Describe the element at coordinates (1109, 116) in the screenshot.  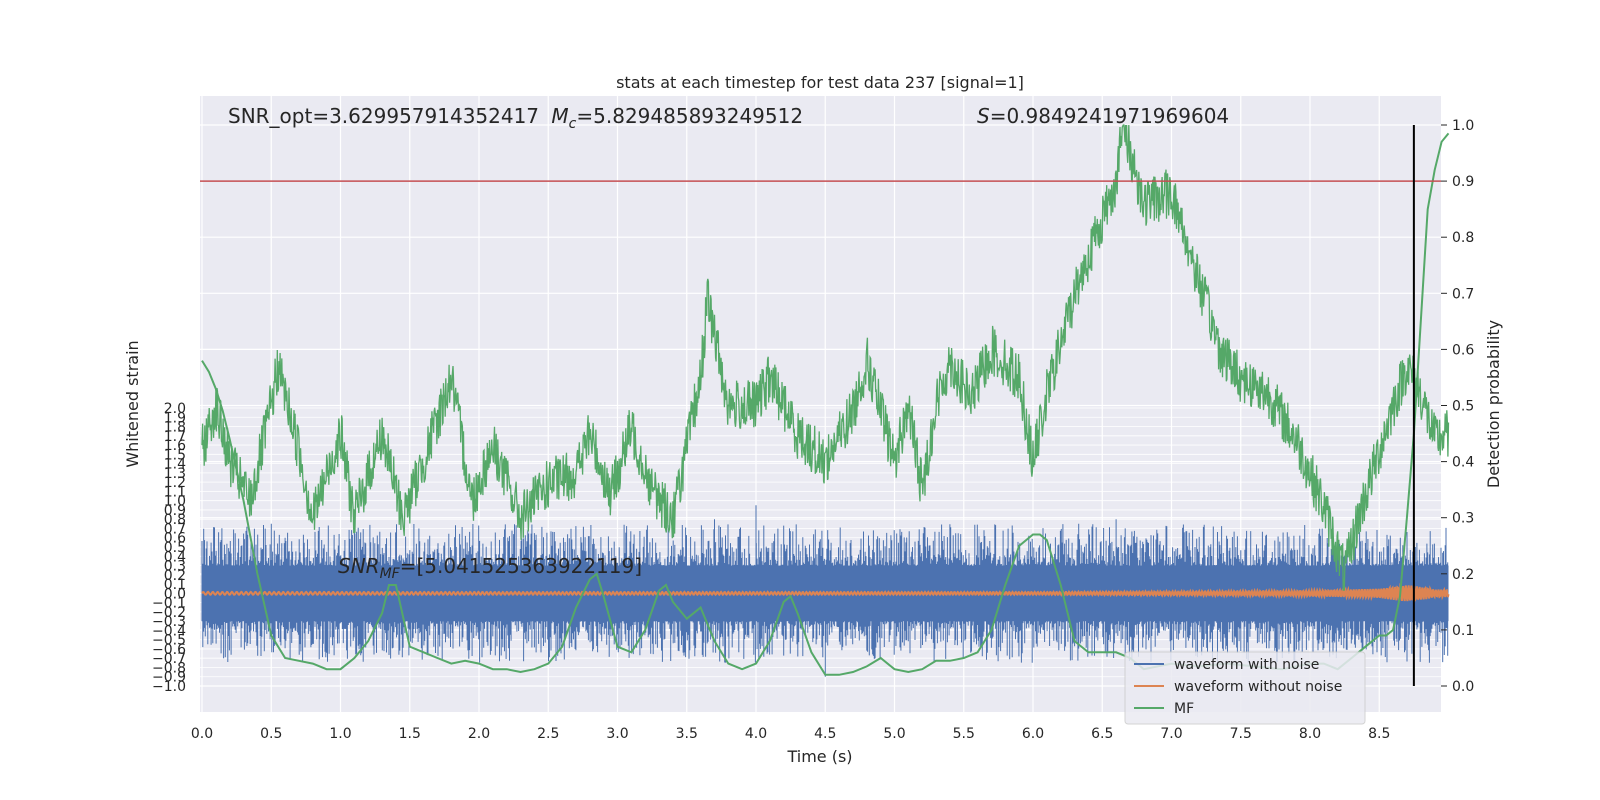
I see `s-value: =0.9849241971969604` at that location.